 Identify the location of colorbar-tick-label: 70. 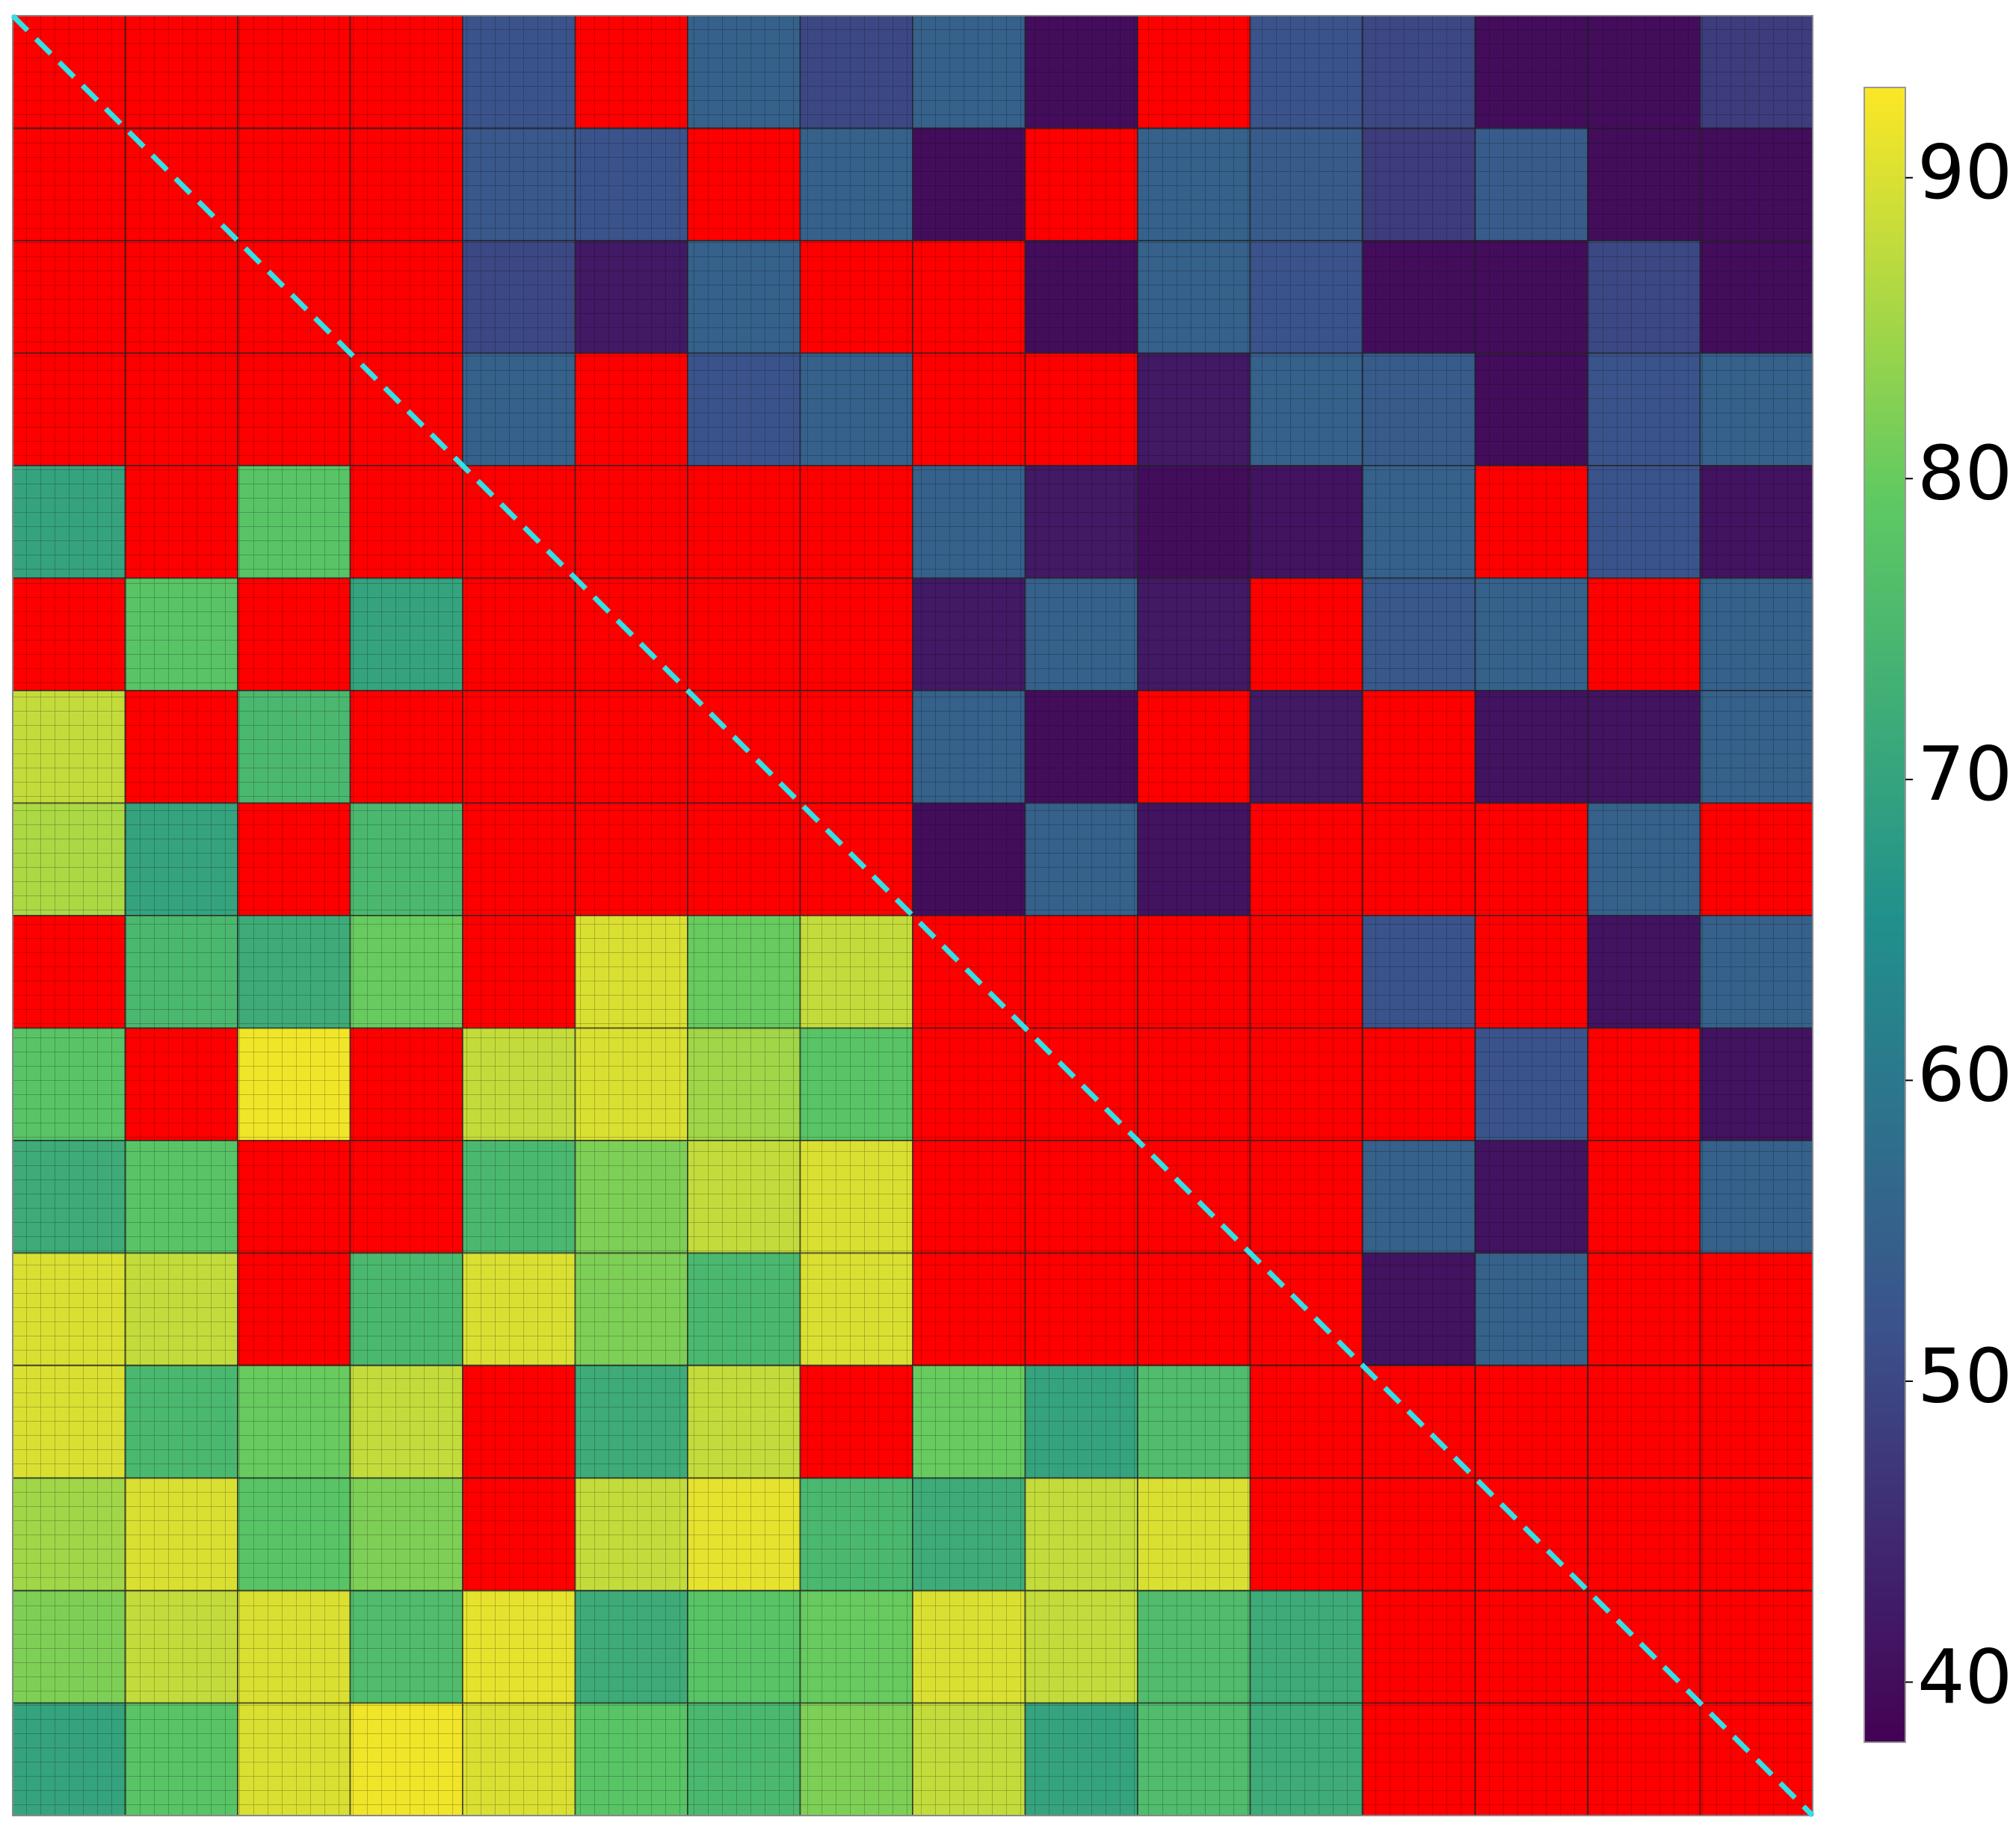
(1965, 774).